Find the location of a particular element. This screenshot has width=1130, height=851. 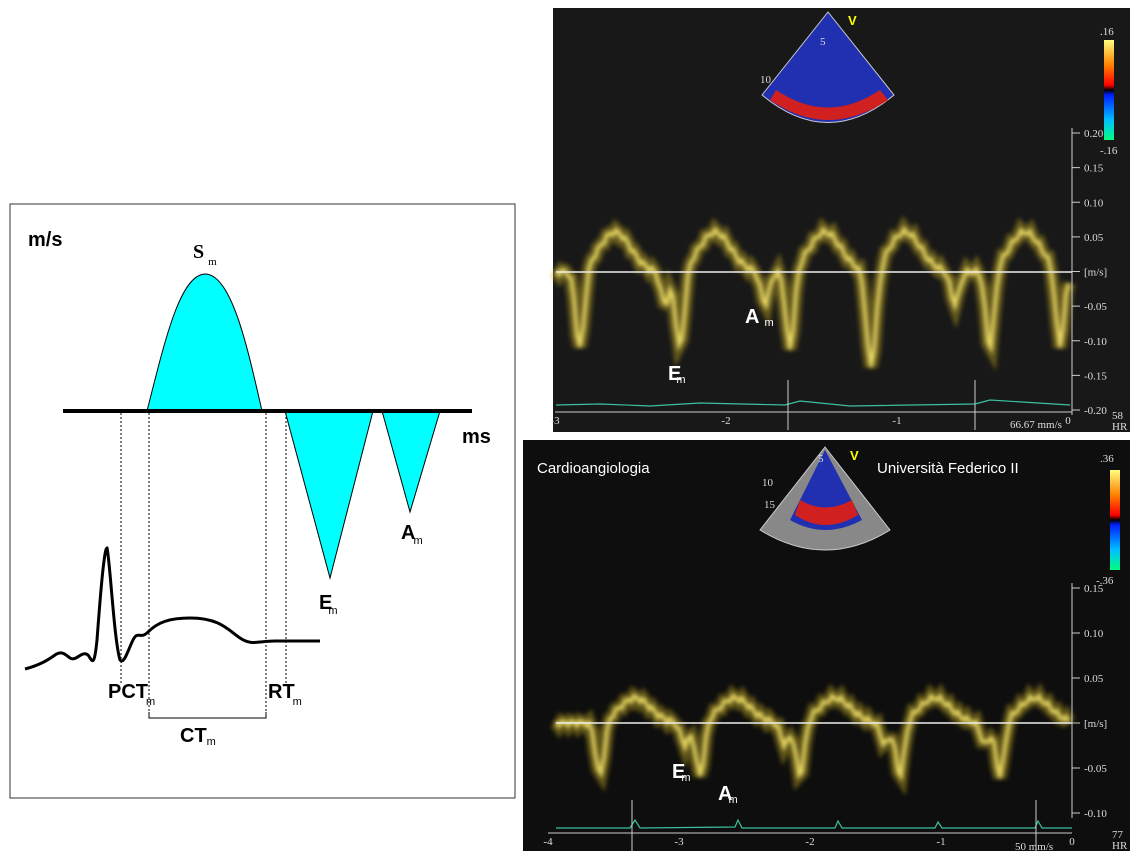

y-tick-label: -0.20 is located at coordinates (1095, 411).